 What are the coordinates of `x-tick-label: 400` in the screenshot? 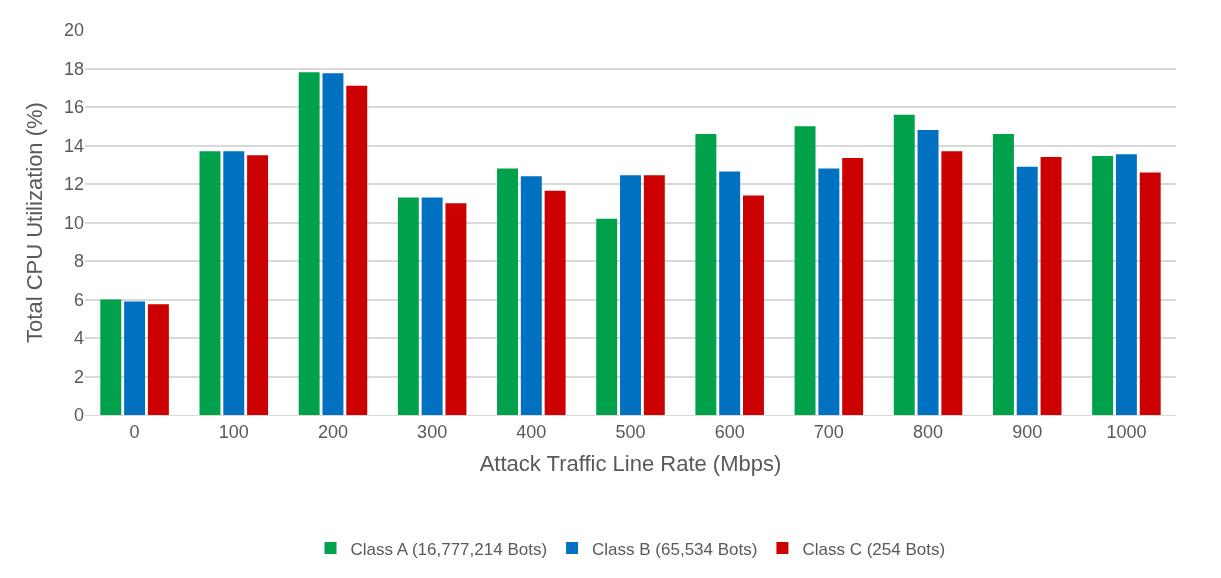 It's located at (531, 431).